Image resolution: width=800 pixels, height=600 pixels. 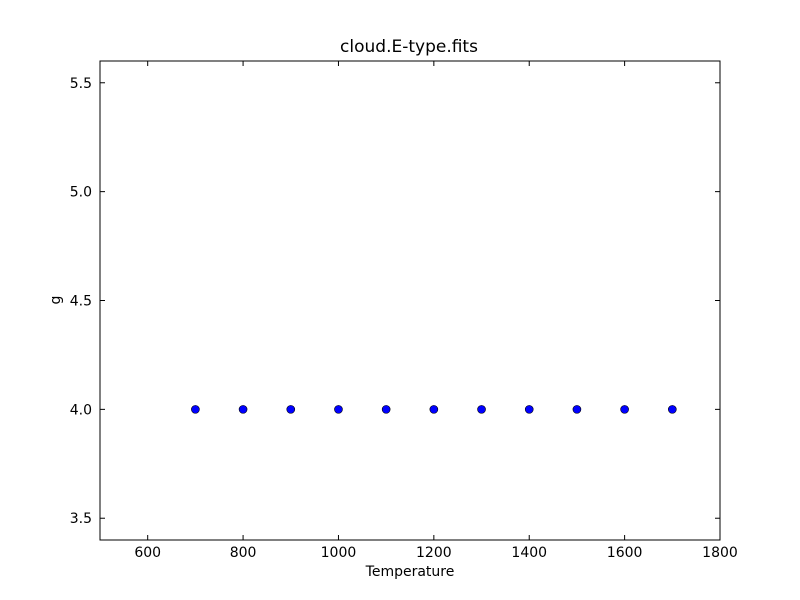 I want to click on x-tick-label: 600, so click(x=147, y=553).